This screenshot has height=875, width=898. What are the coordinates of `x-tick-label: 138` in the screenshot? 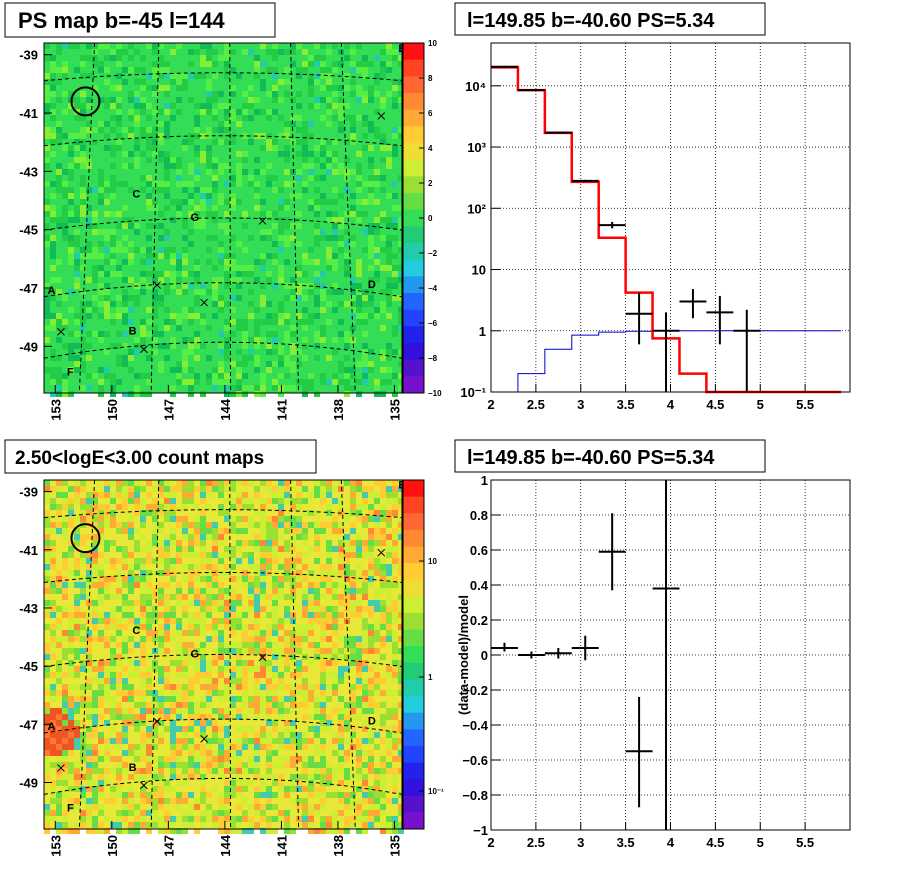 It's located at (338, 846).